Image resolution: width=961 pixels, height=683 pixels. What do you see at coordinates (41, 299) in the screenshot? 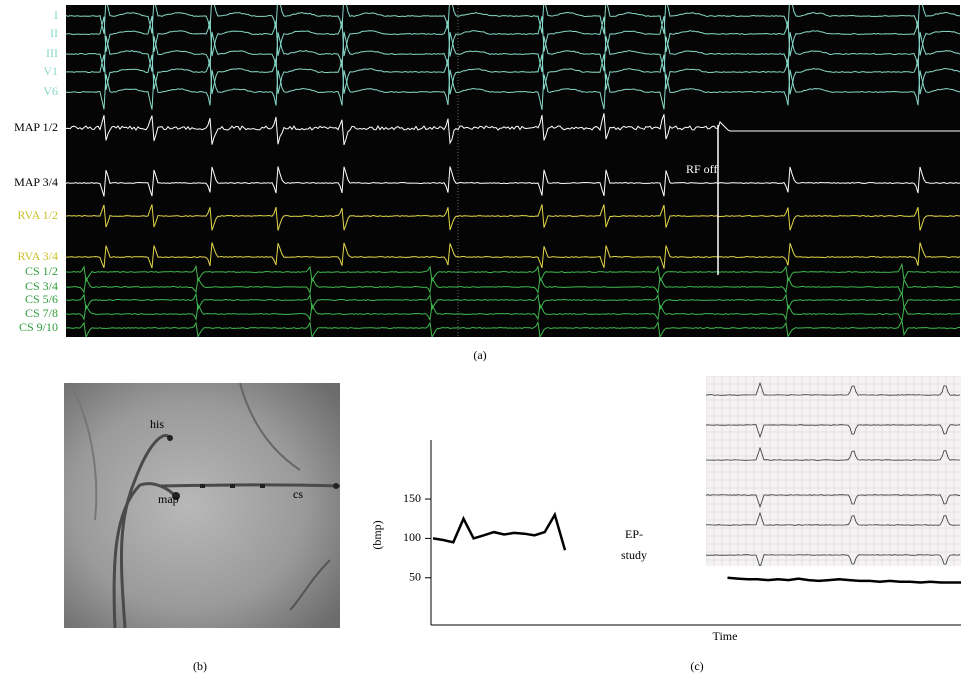
I see `channel-label: CS 5/6` at bounding box center [41, 299].